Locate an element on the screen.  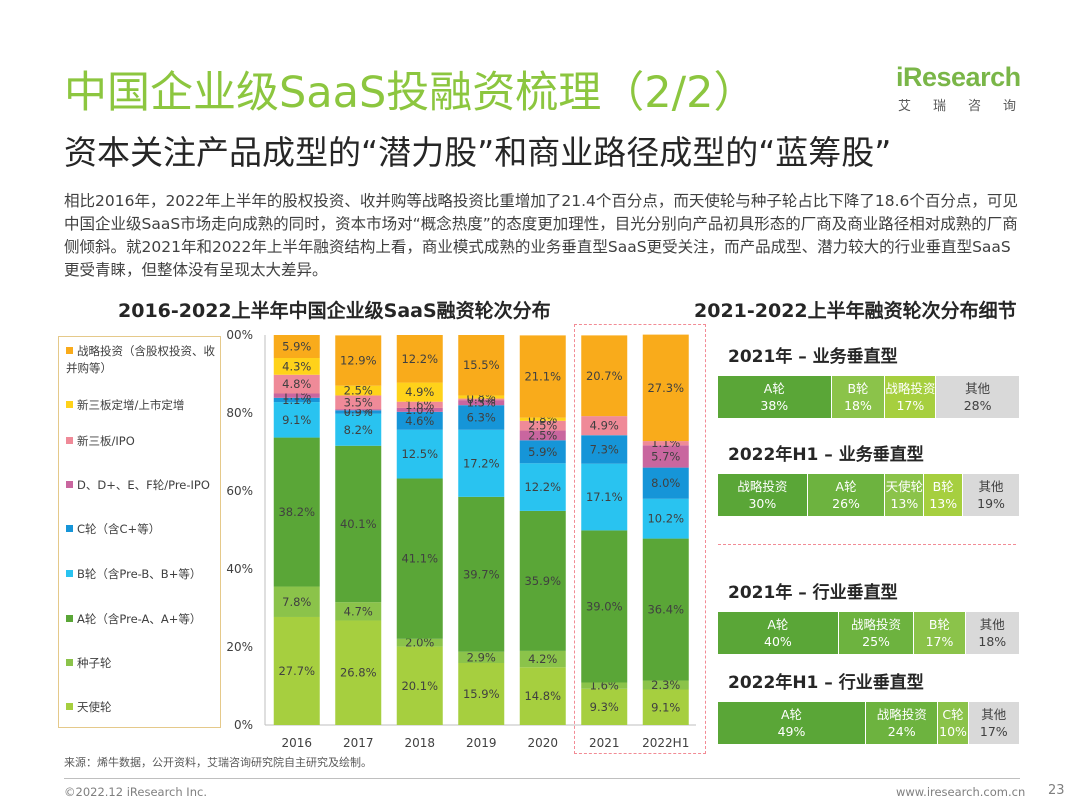
segment-name: A轮 is located at coordinates (778, 624).